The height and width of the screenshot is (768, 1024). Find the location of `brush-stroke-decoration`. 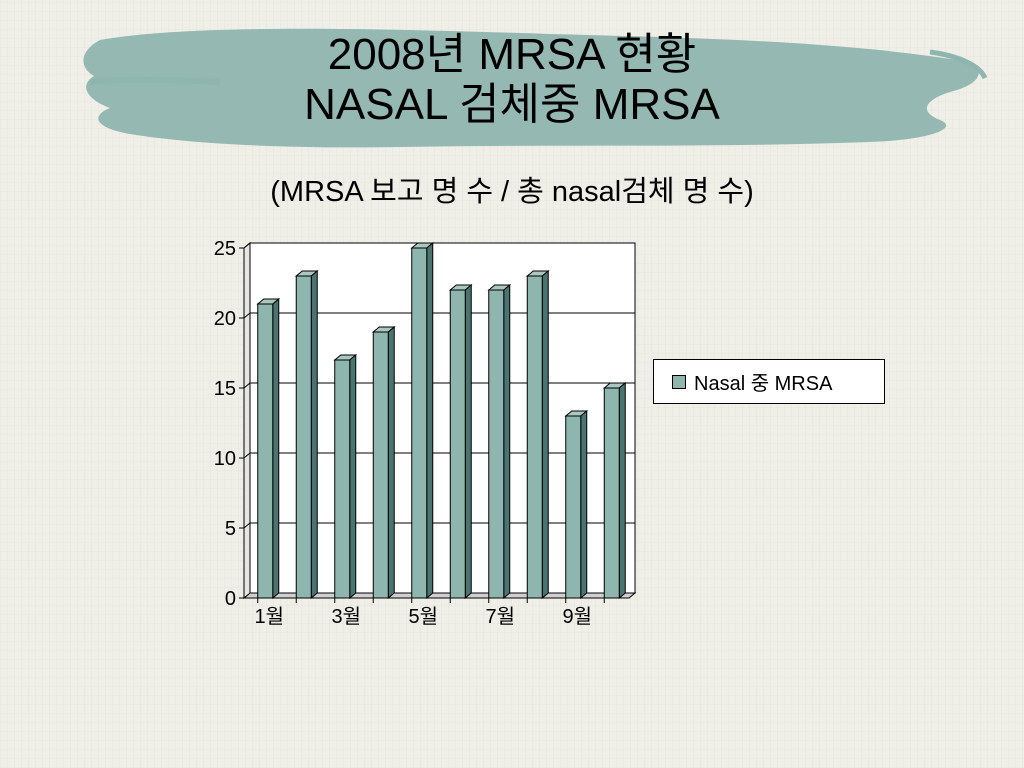

brush-stroke-decoration is located at coordinates (535, 88).